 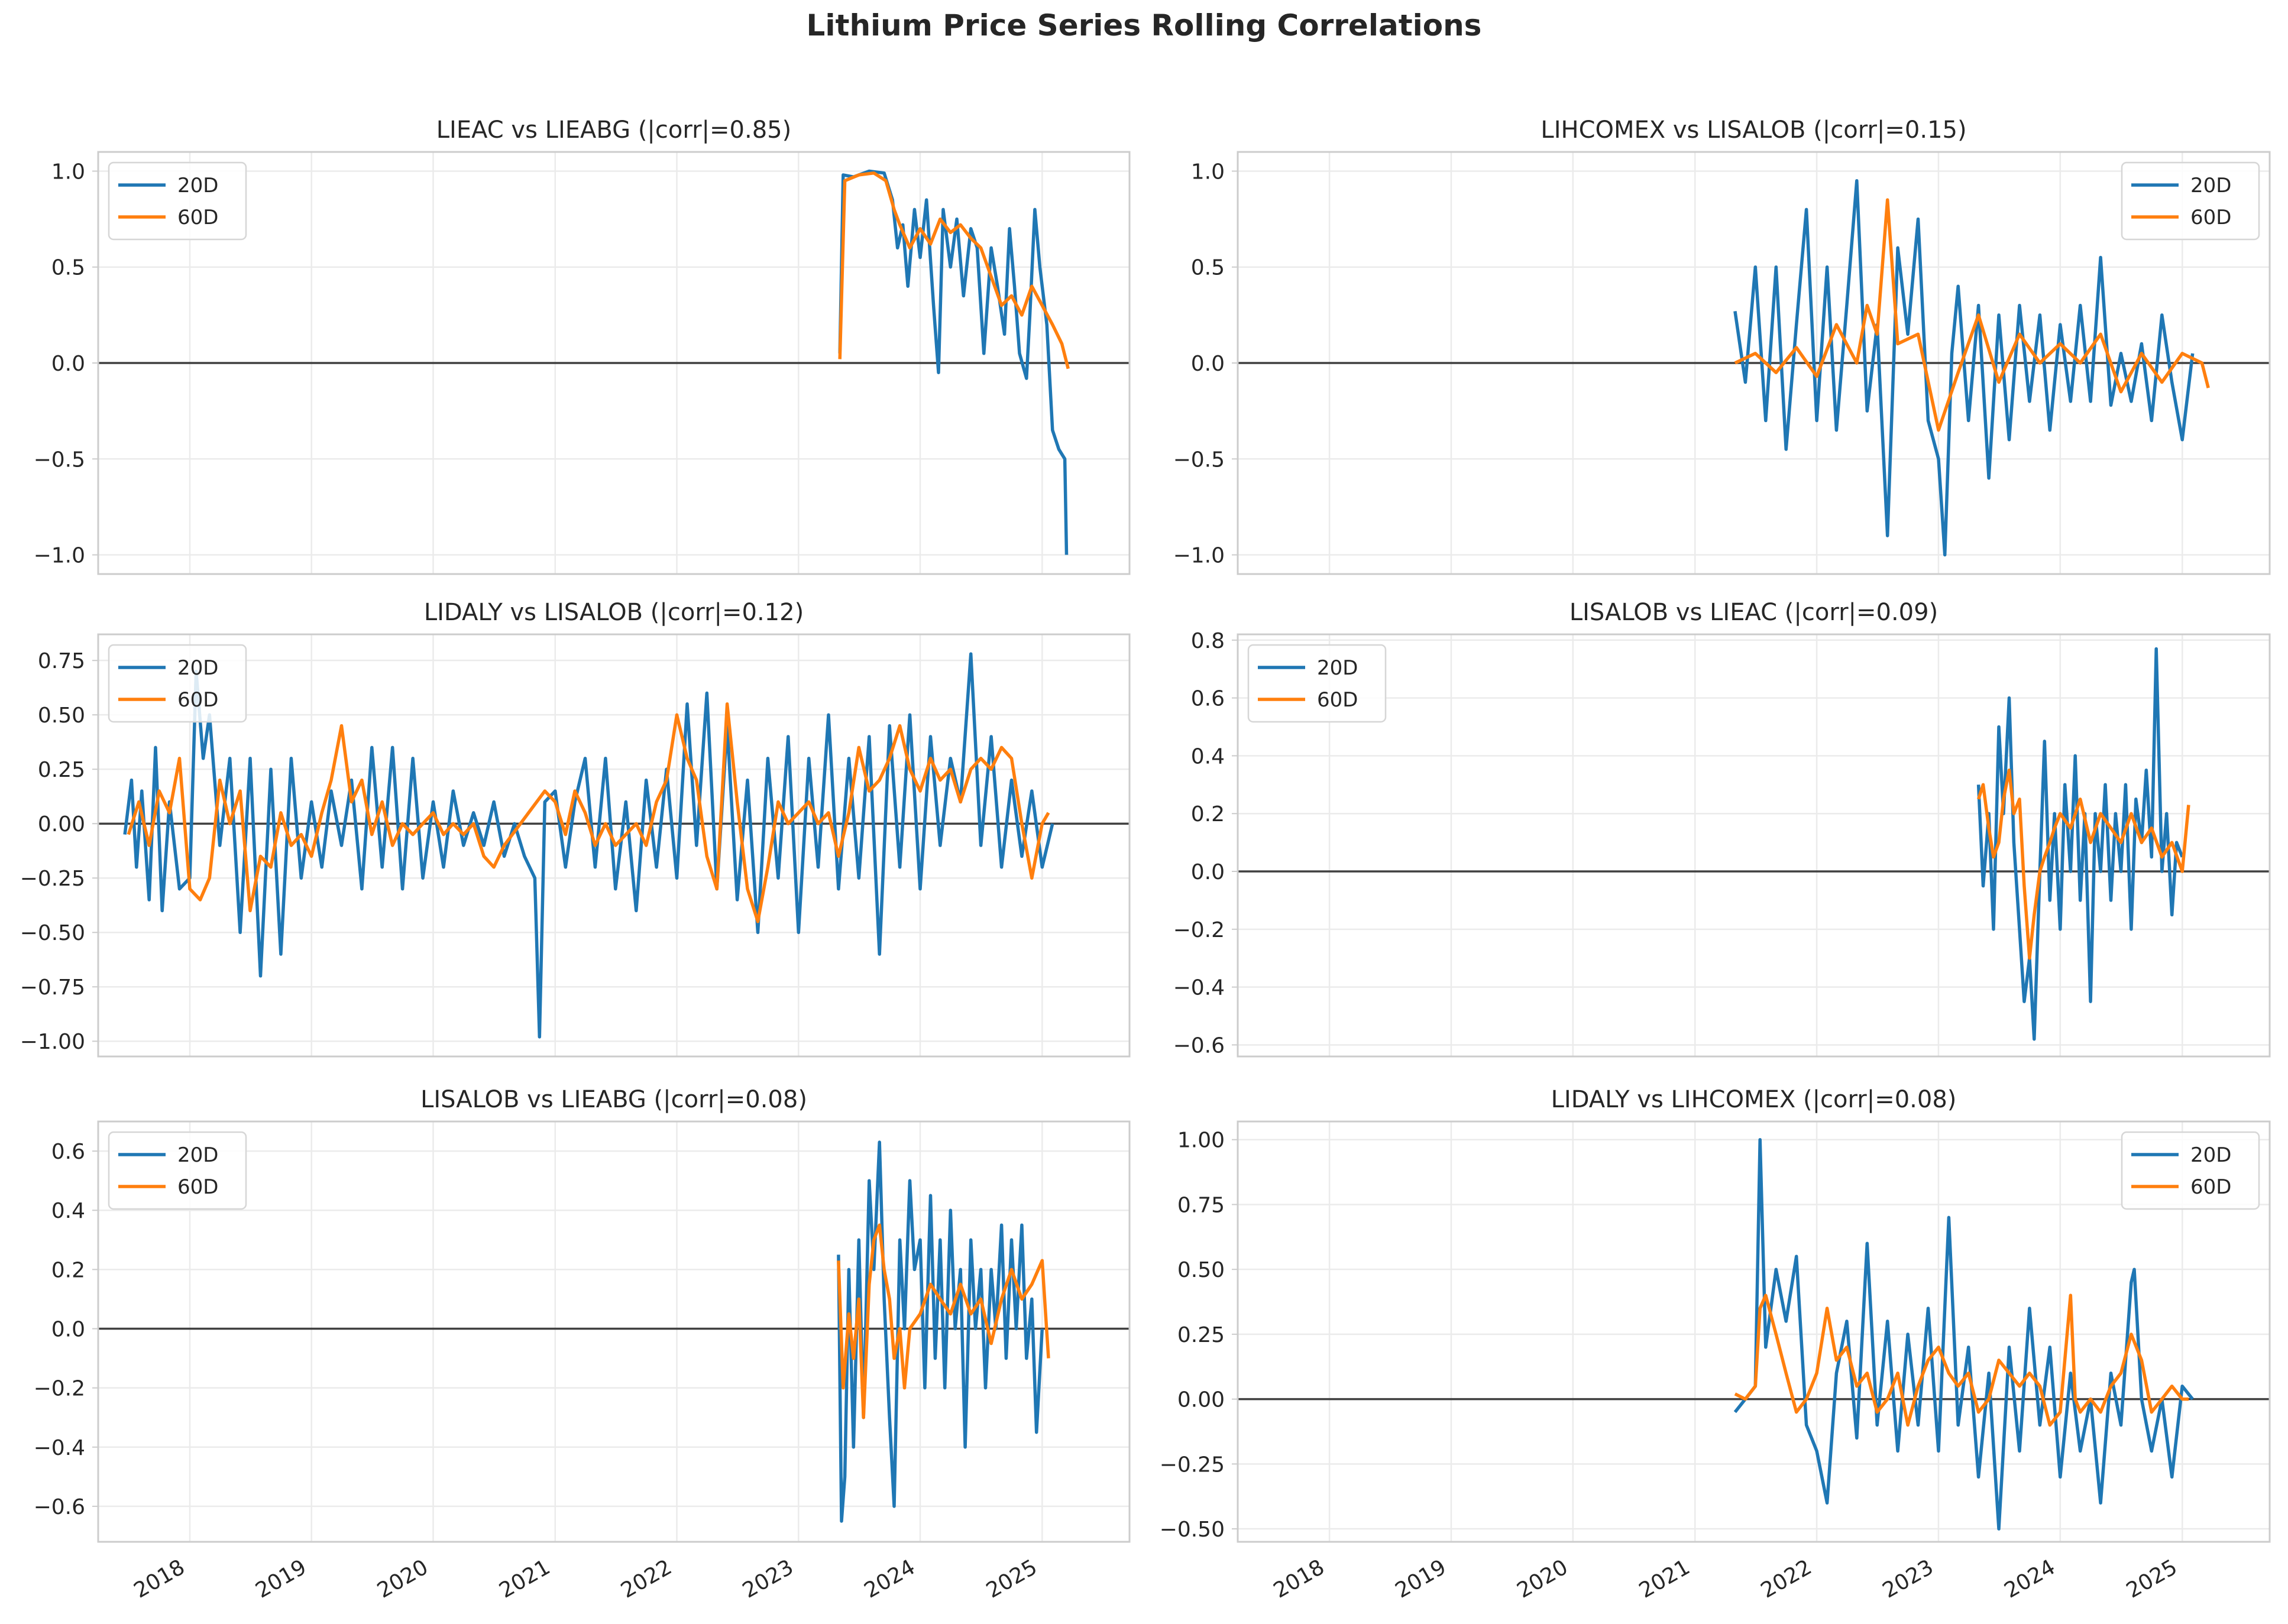 What do you see at coordinates (613, 1099) in the screenshot?
I see `panel-title: LISALOB vs LIEABG (|corr|=0.08)` at bounding box center [613, 1099].